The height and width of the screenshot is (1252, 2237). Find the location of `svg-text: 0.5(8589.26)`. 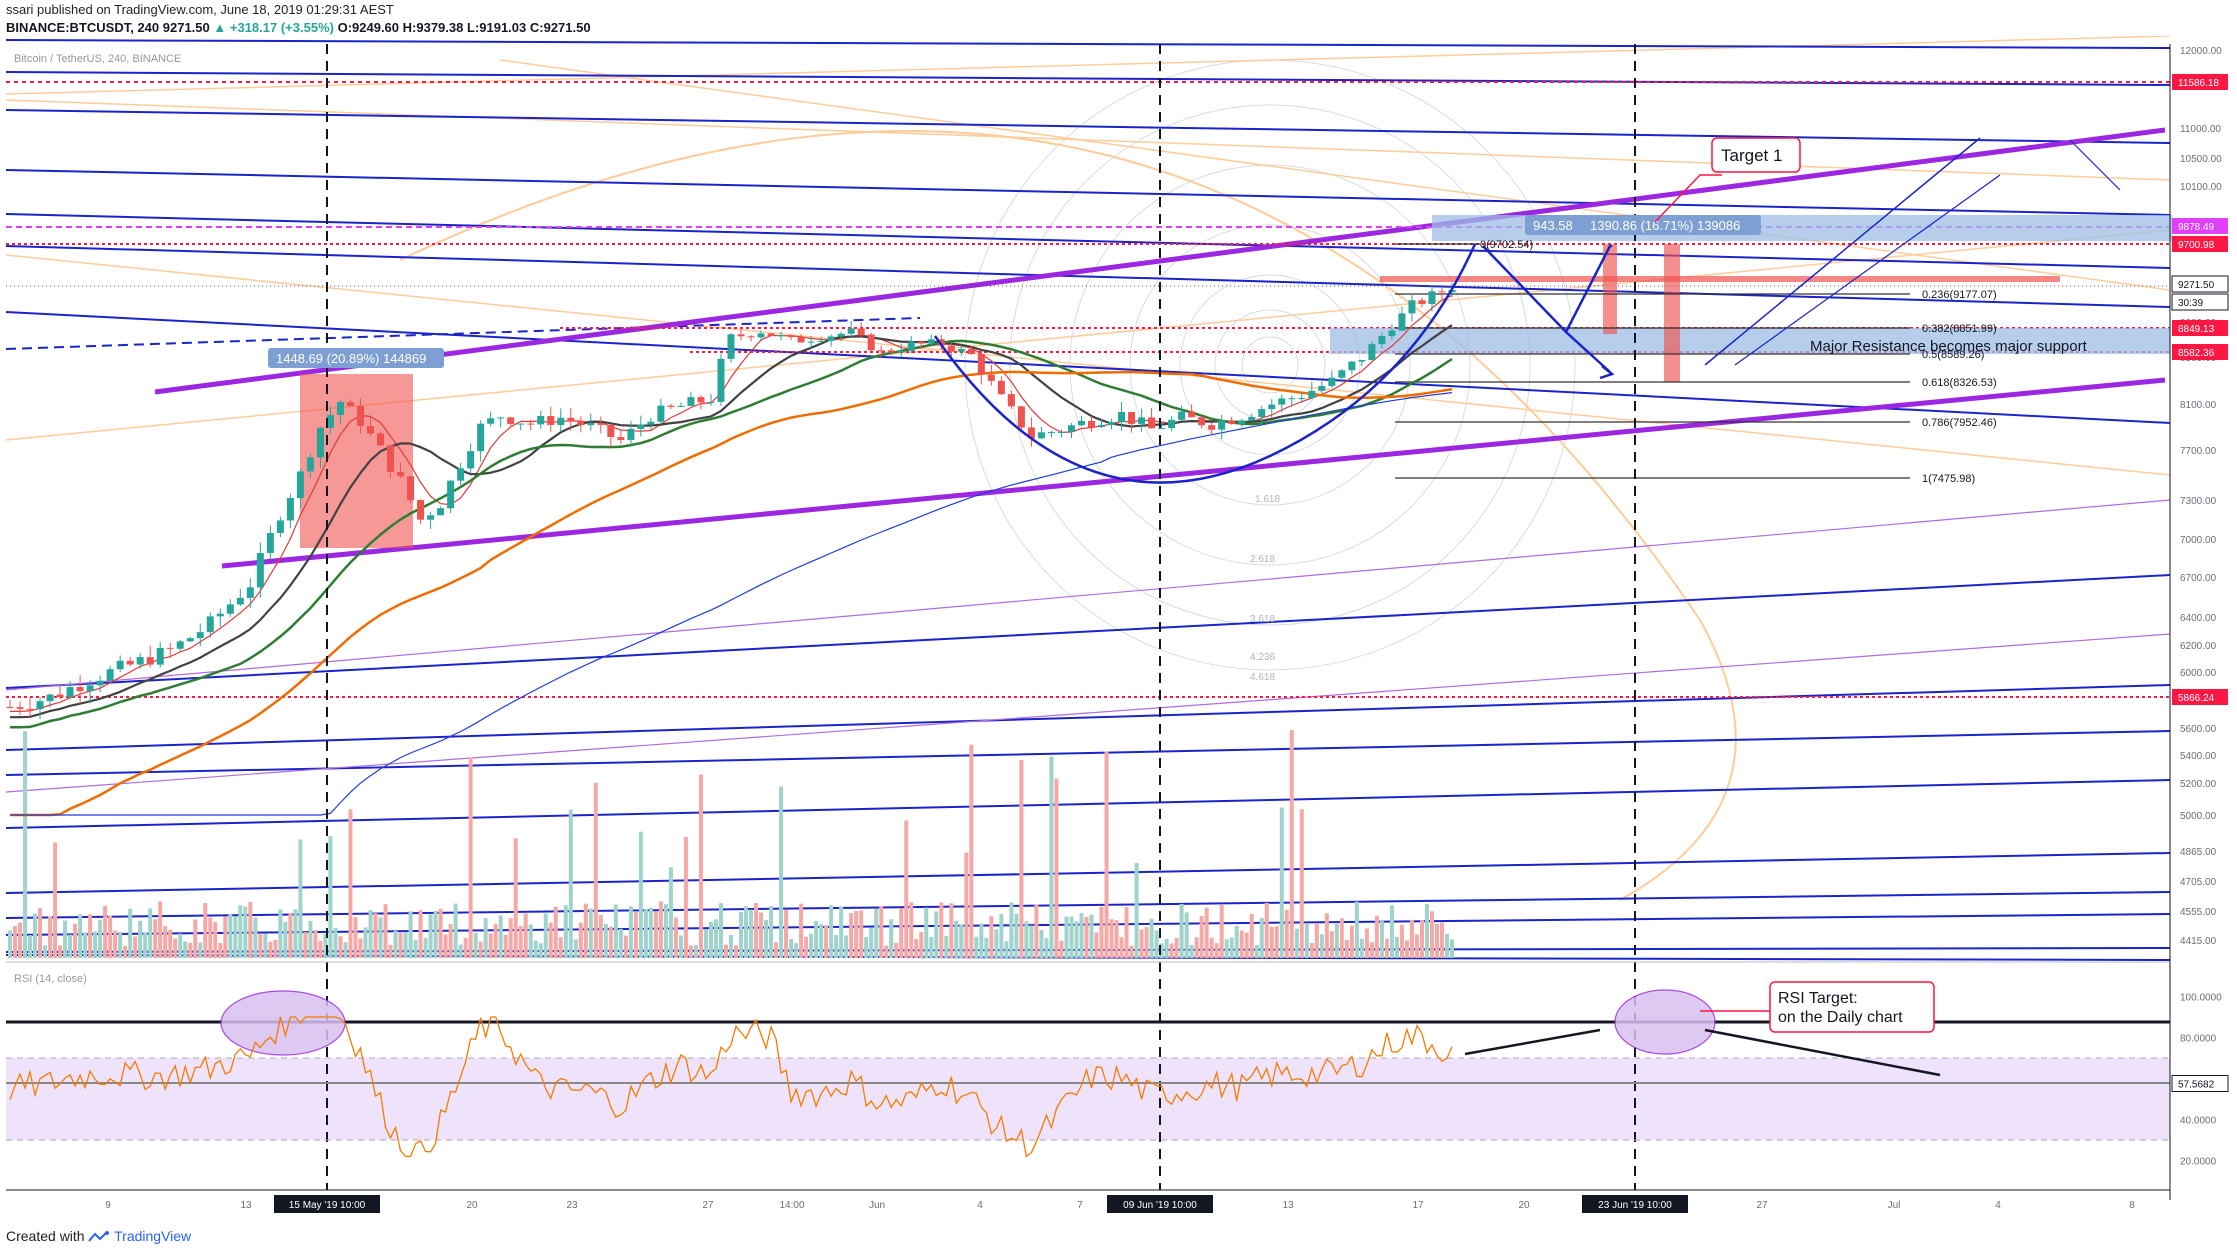

svg-text: 0.5(8589.26) is located at coordinates (1953, 355).